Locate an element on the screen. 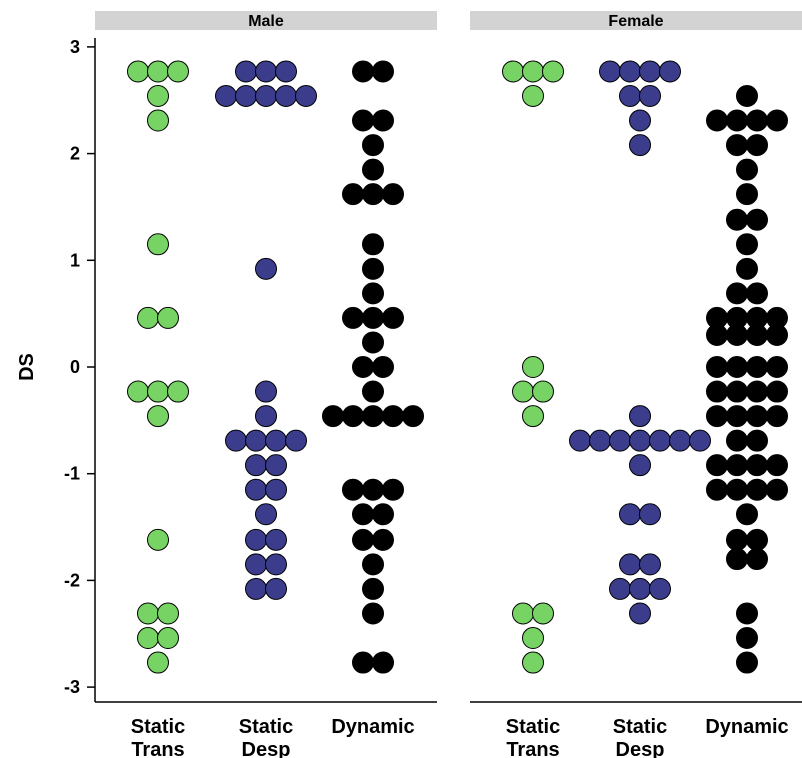 The image size is (802, 758). y-tick-label: 0 is located at coordinates (75, 367).